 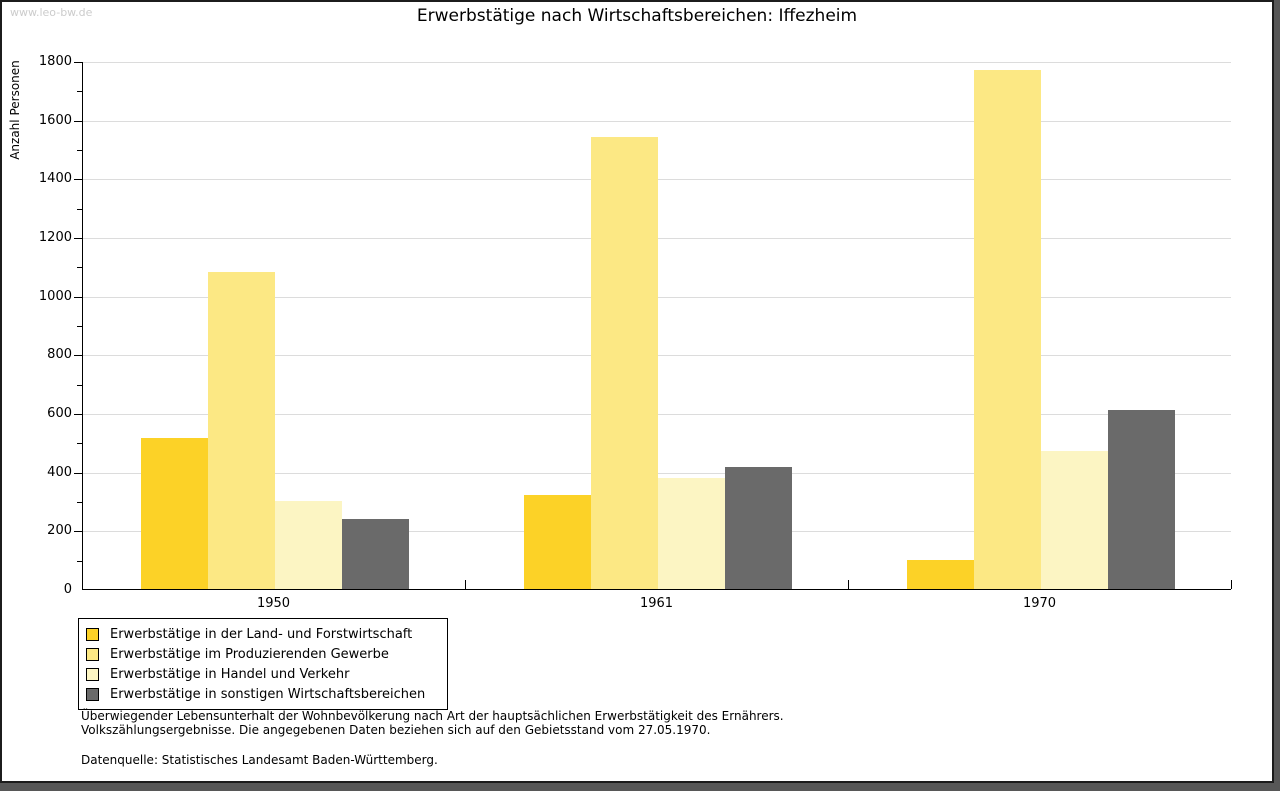 What do you see at coordinates (624, 363) in the screenshot?
I see `bar-1961-series2` at bounding box center [624, 363].